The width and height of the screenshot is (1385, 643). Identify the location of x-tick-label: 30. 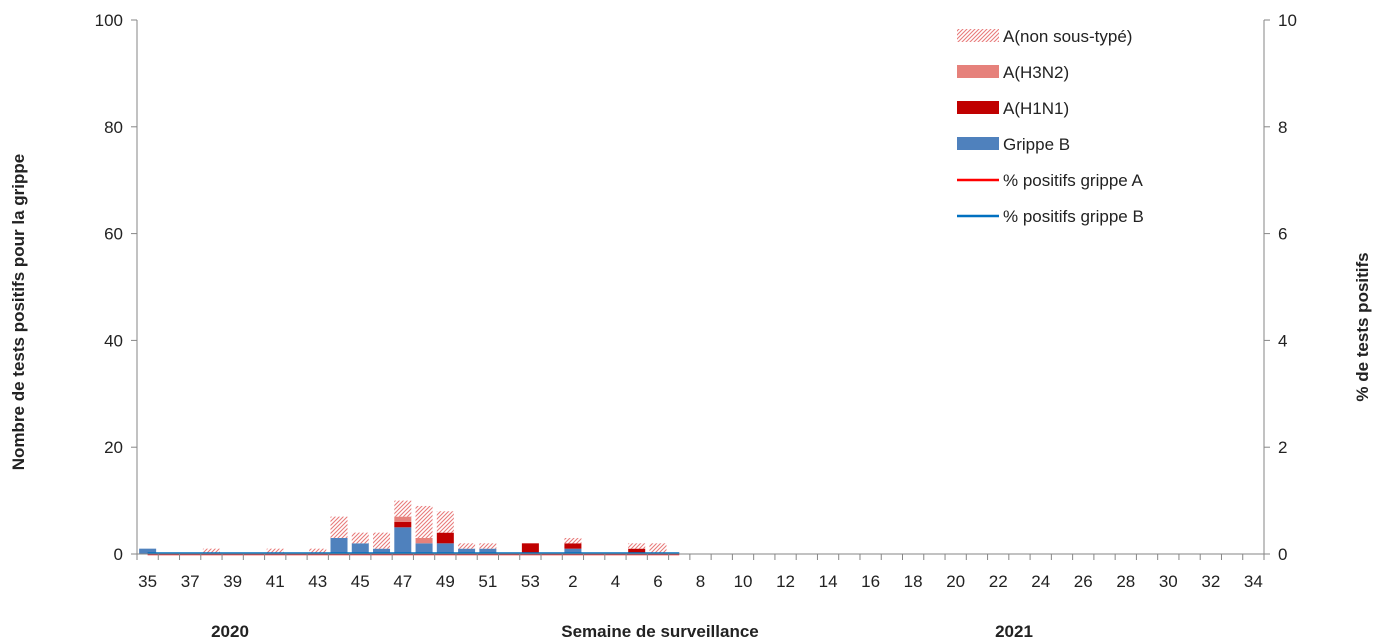
(1168, 581).